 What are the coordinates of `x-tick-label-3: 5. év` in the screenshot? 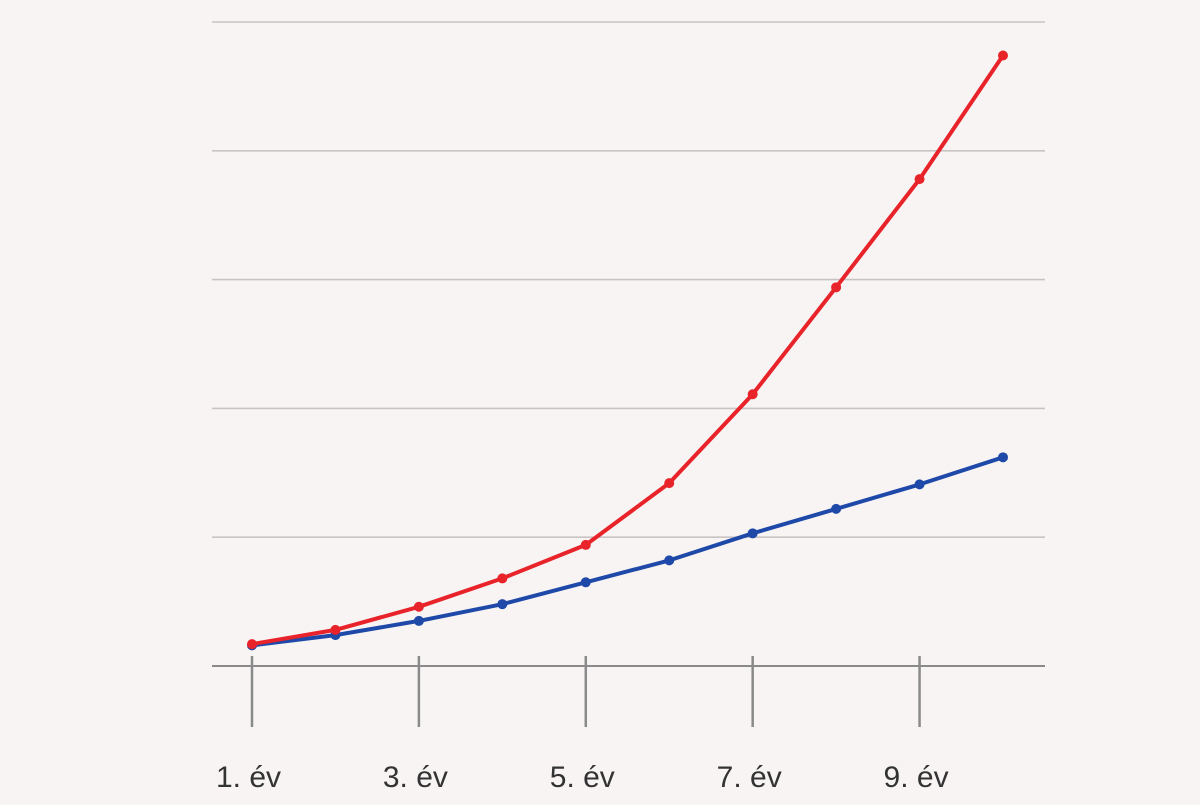 It's located at (582, 777).